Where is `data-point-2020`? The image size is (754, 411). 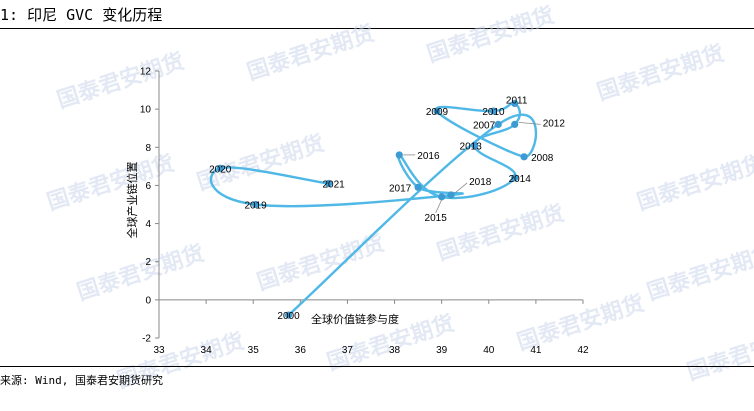 data-point-2020 is located at coordinates (220, 168).